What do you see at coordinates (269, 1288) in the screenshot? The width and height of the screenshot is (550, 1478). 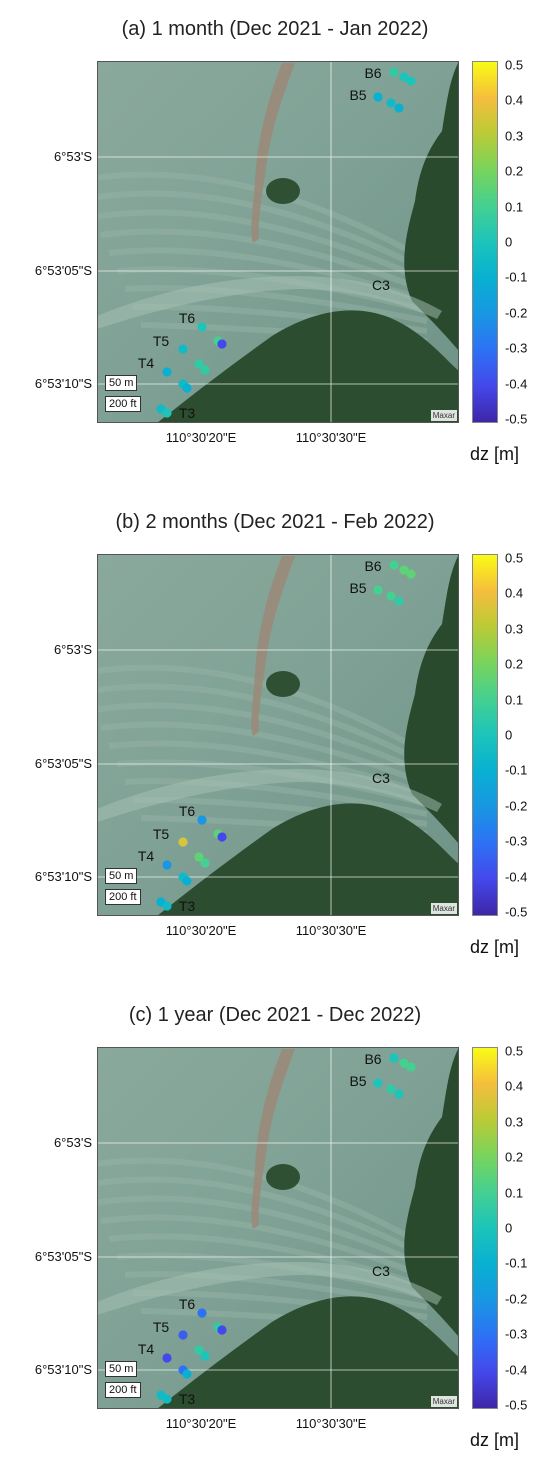 I see `sediment-band` at bounding box center [269, 1288].